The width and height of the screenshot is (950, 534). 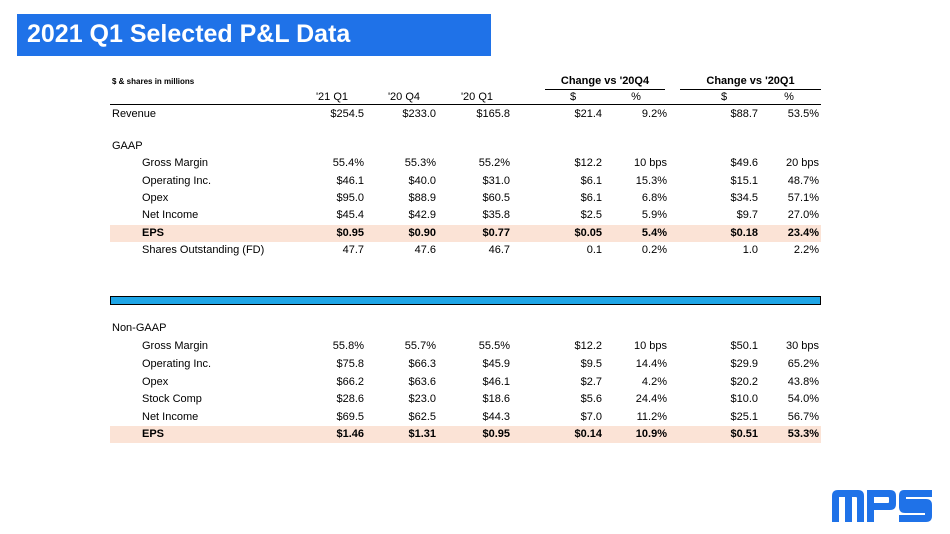 What do you see at coordinates (654, 198) in the screenshot?
I see `table-cell: 6.8%` at bounding box center [654, 198].